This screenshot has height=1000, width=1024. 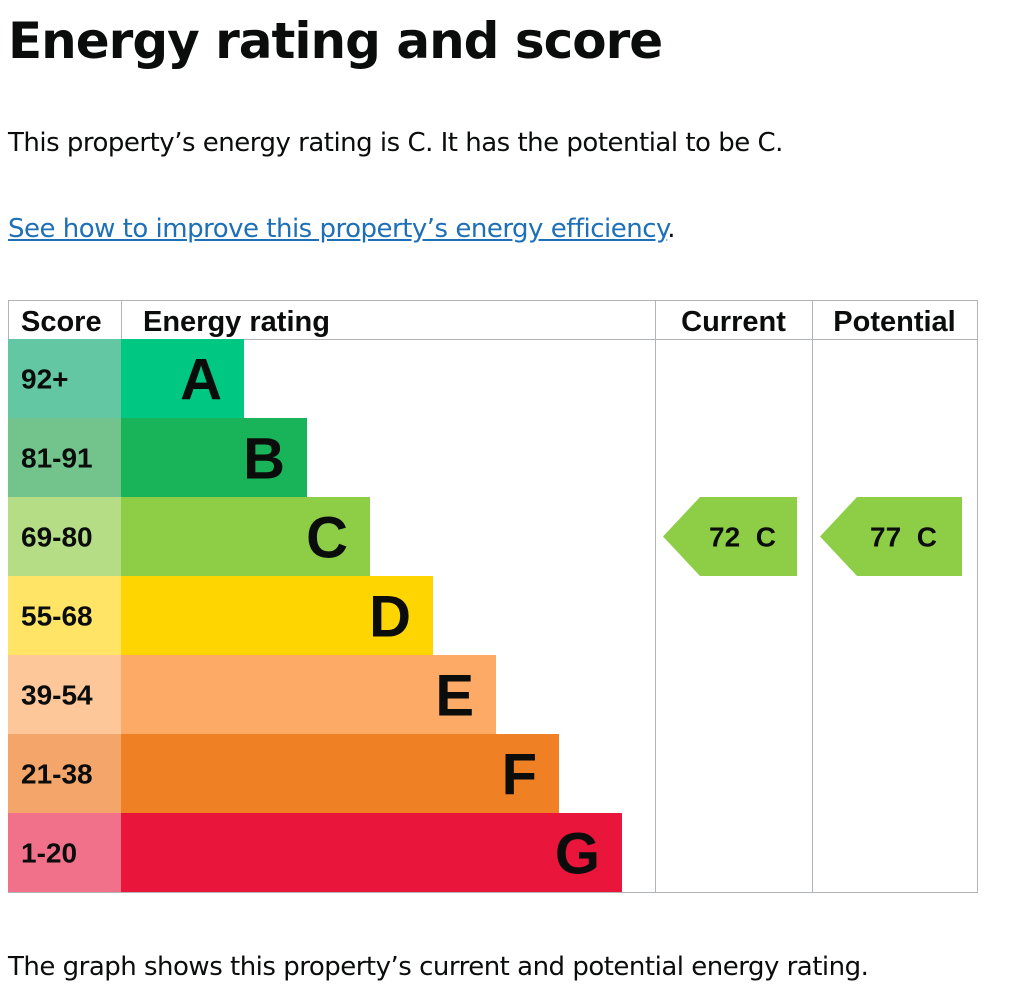 What do you see at coordinates (57, 616) in the screenshot?
I see `score-label-d: 55-68` at bounding box center [57, 616].